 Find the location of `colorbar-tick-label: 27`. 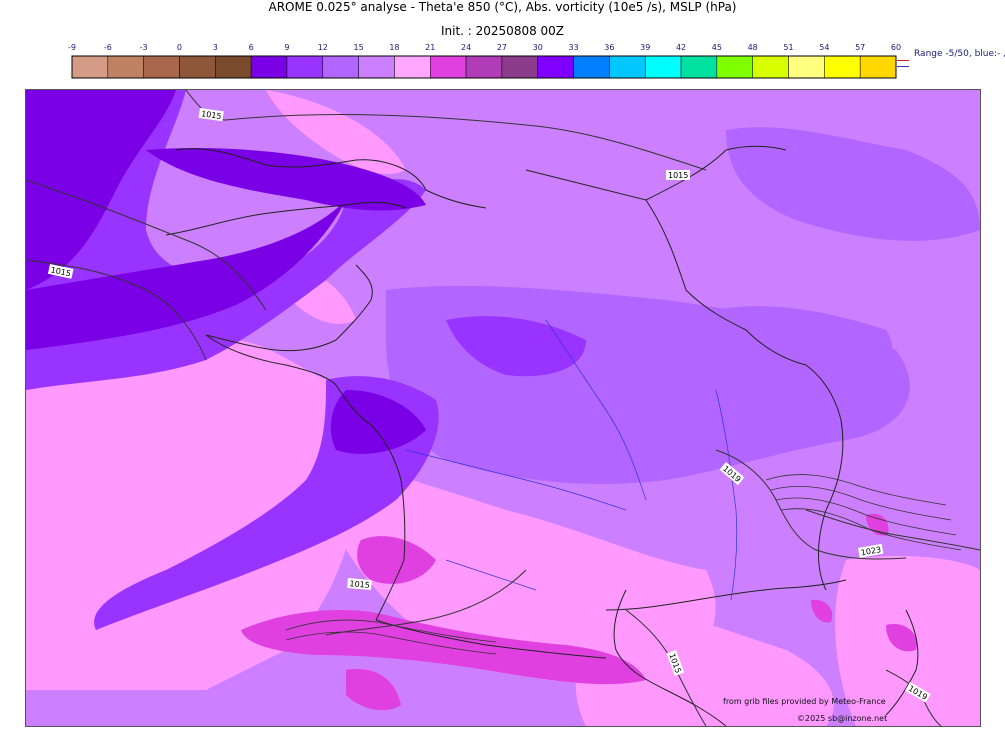

colorbar-tick-label: 27 is located at coordinates (502, 47).